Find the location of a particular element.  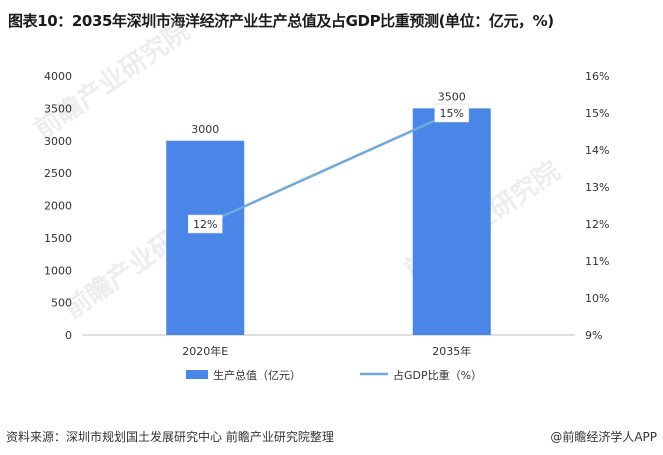

y-left-tick-label: 3500 is located at coordinates (58, 108).